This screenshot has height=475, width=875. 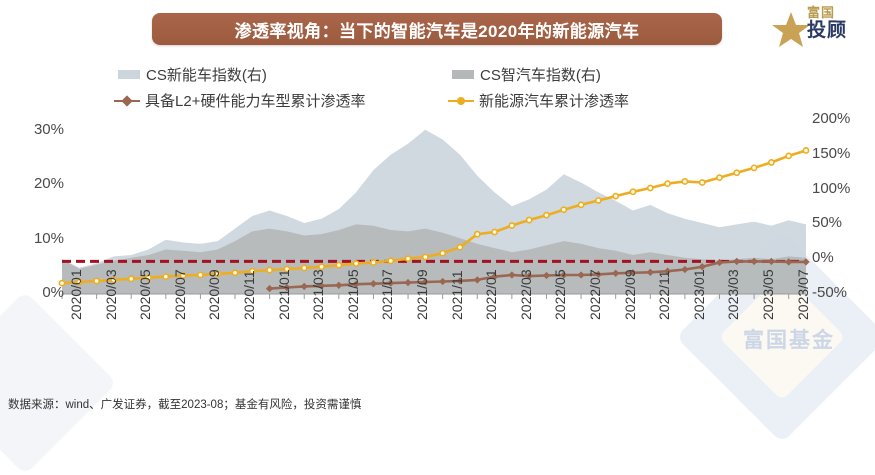 I want to click on x-axis-tick-label: 2020/03, so click(x=110, y=294).